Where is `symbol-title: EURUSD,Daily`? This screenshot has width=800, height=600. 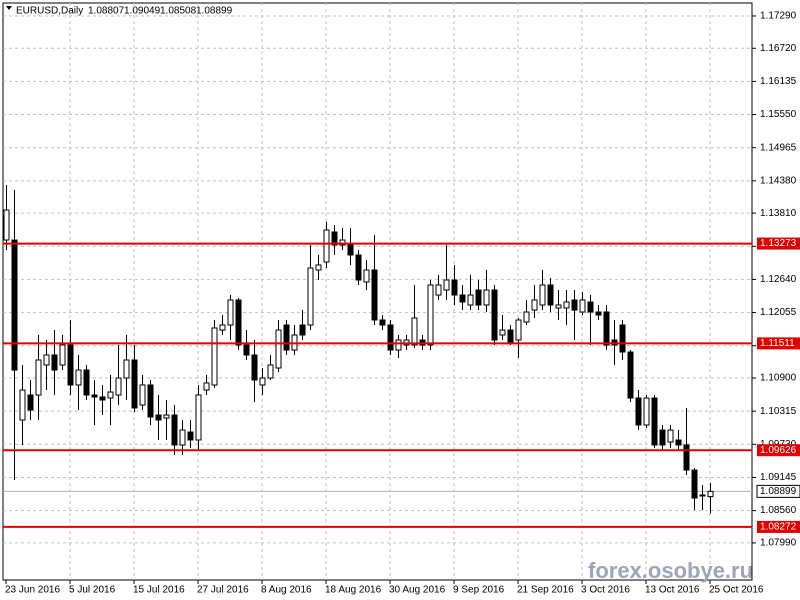 symbol-title: EURUSD,Daily is located at coordinates (49, 11).